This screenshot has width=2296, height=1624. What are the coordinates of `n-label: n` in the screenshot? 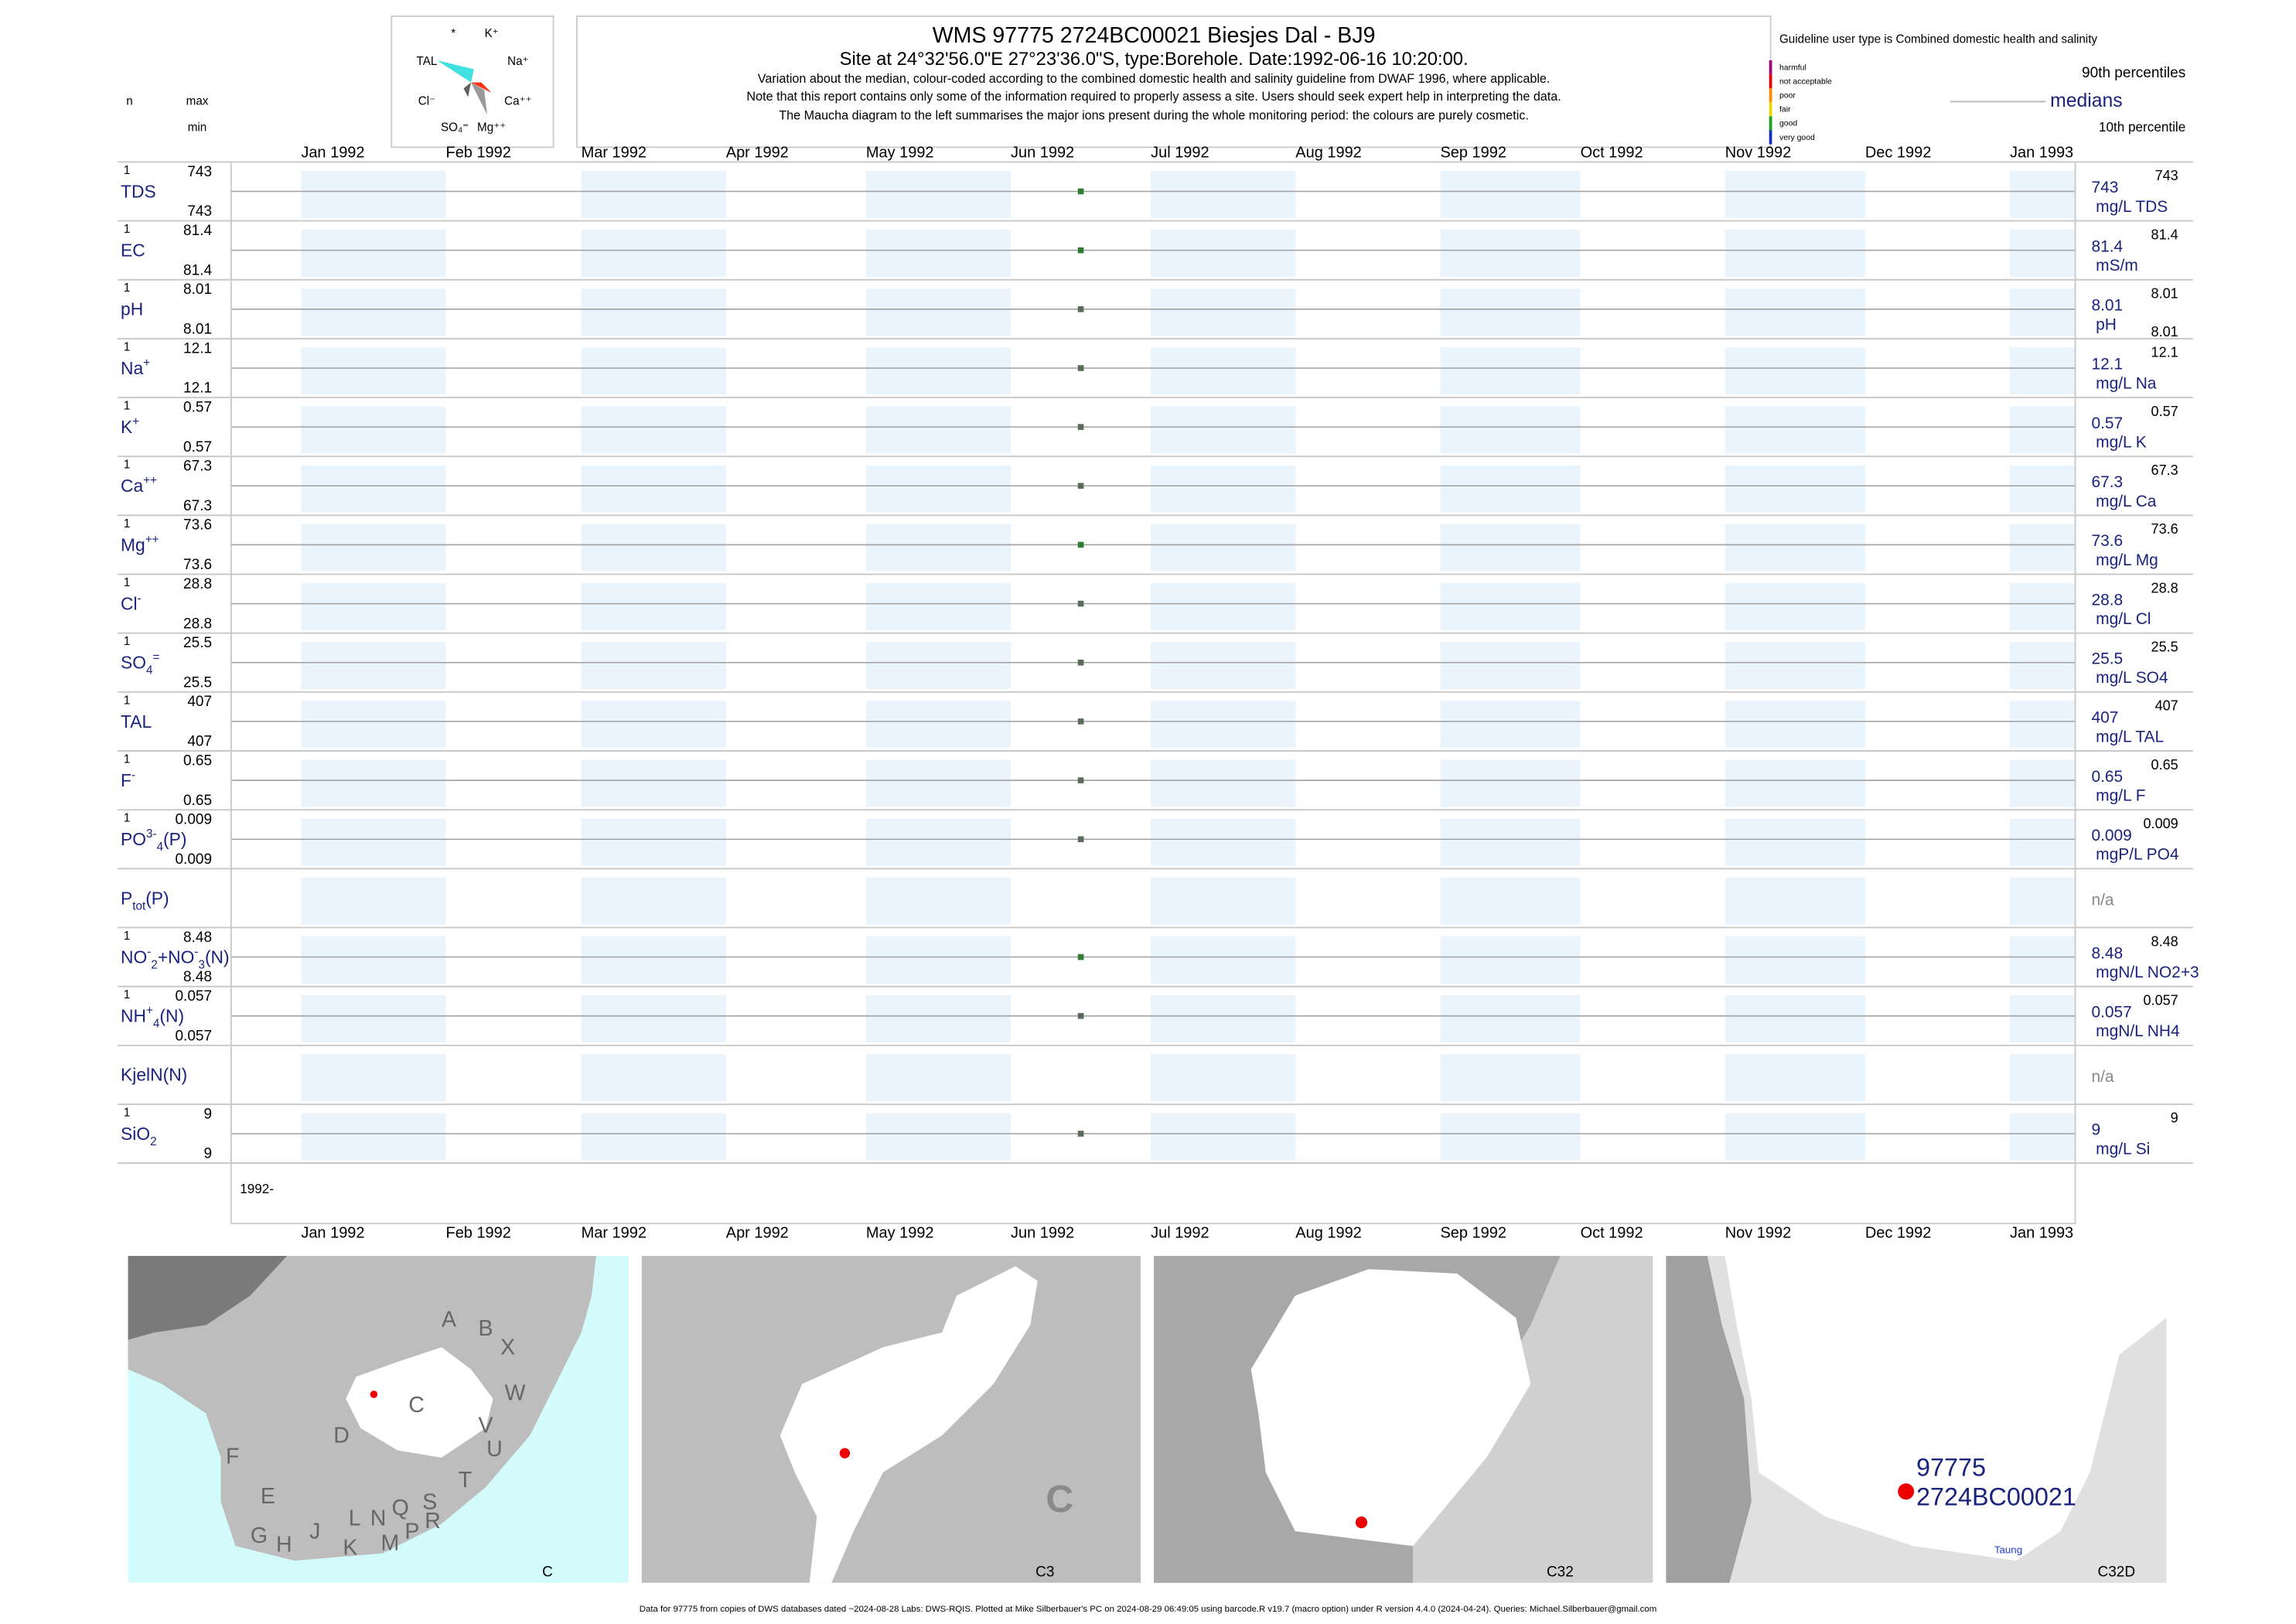 It's located at (129, 100).